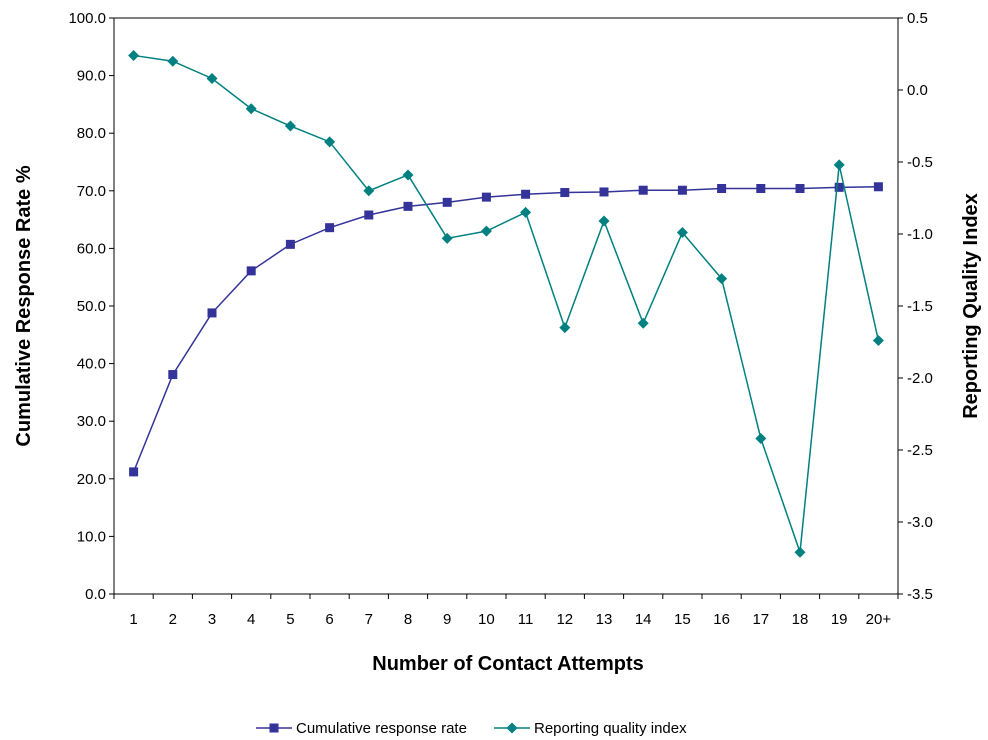  I want to click on x-tick-label: 19, so click(839, 619).